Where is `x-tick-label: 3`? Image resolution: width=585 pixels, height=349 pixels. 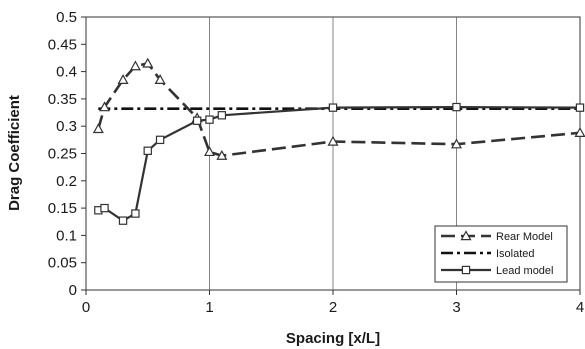
x-tick-label: 3 is located at coordinates (456, 307).